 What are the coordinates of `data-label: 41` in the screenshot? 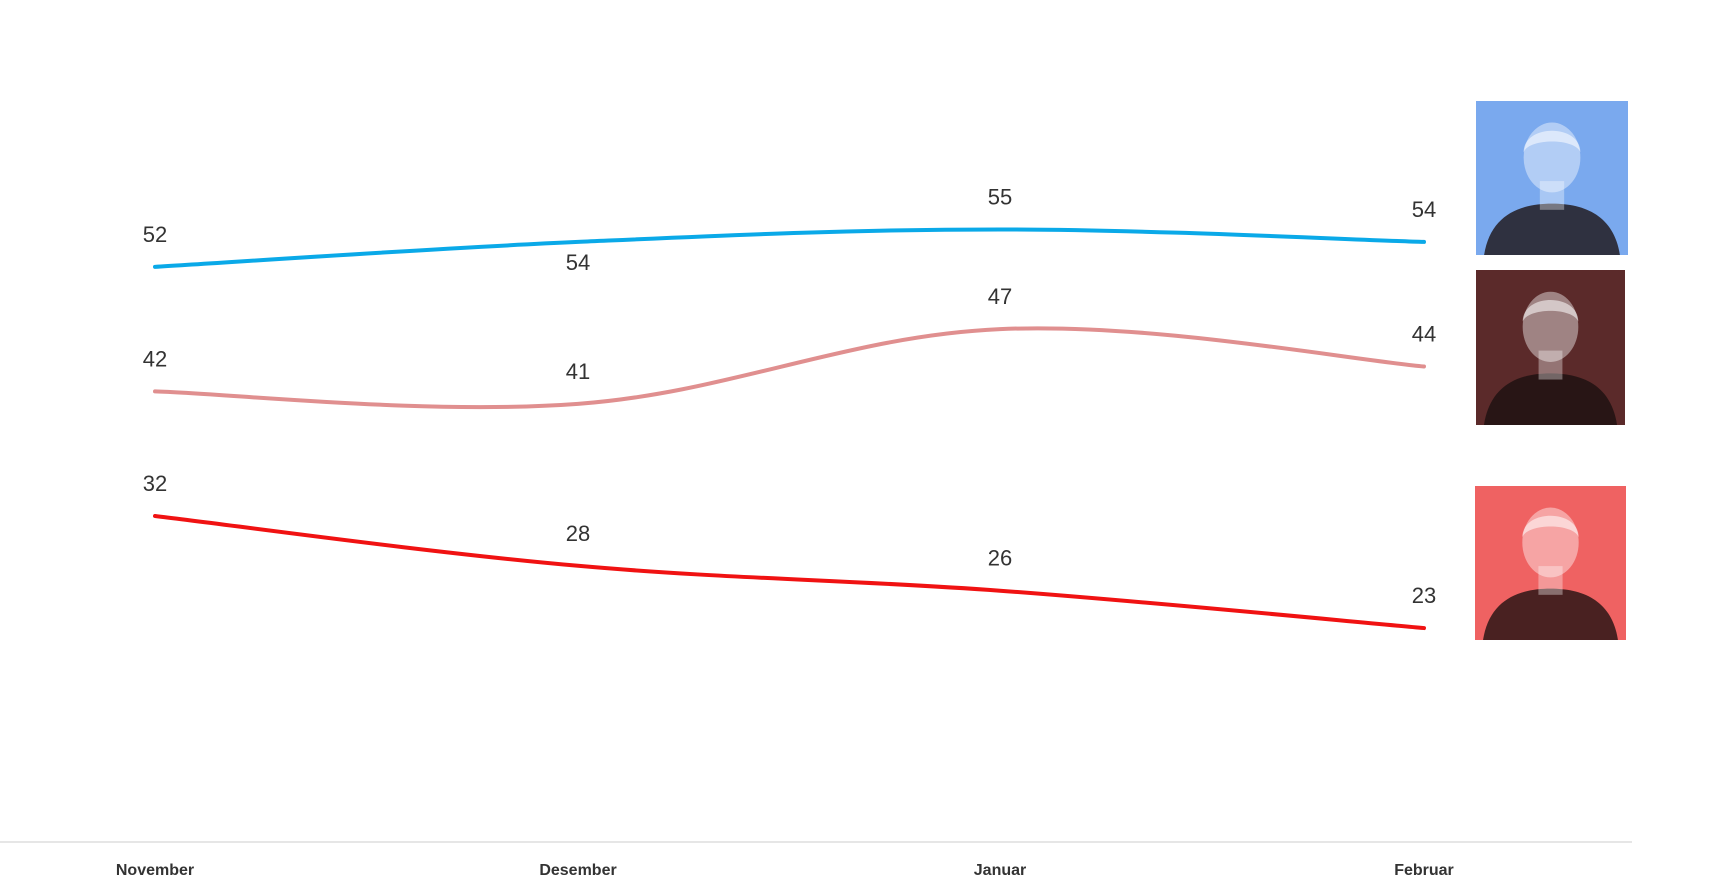 It's located at (578, 371).